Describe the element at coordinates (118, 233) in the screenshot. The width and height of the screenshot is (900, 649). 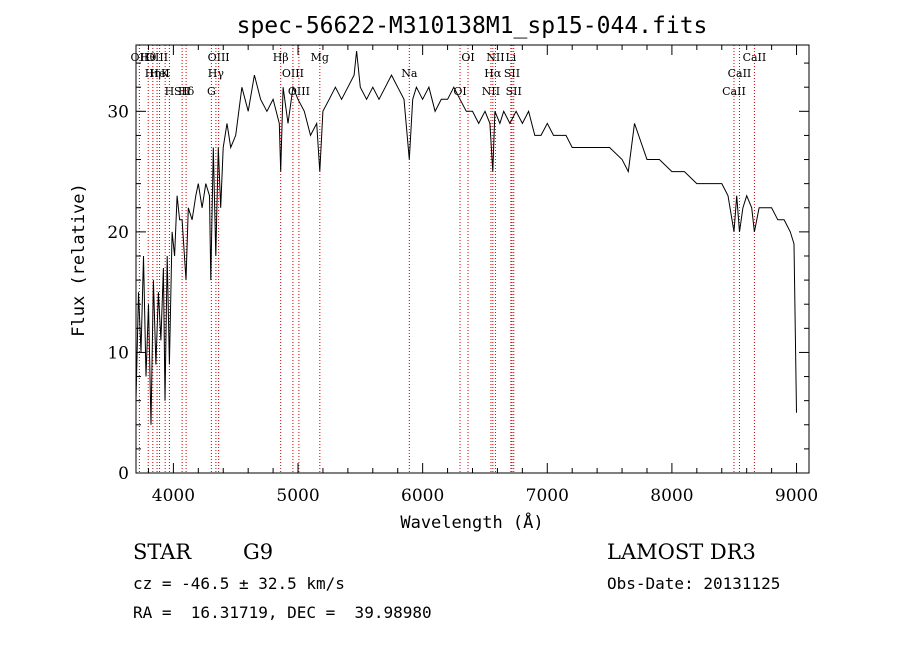
I see `y-tick-label: 20` at that location.